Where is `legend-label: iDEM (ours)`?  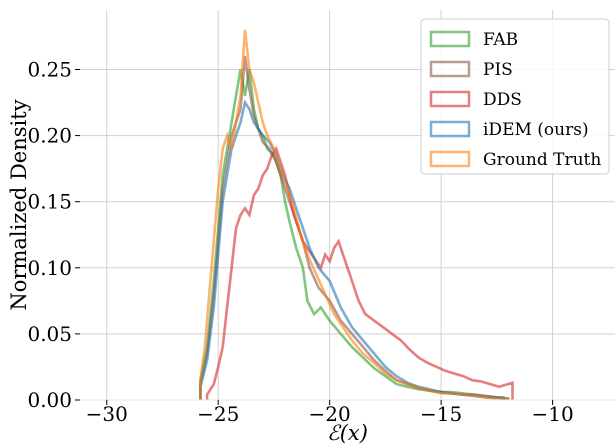 legend-label: iDEM (ours) is located at coordinates (536, 130).